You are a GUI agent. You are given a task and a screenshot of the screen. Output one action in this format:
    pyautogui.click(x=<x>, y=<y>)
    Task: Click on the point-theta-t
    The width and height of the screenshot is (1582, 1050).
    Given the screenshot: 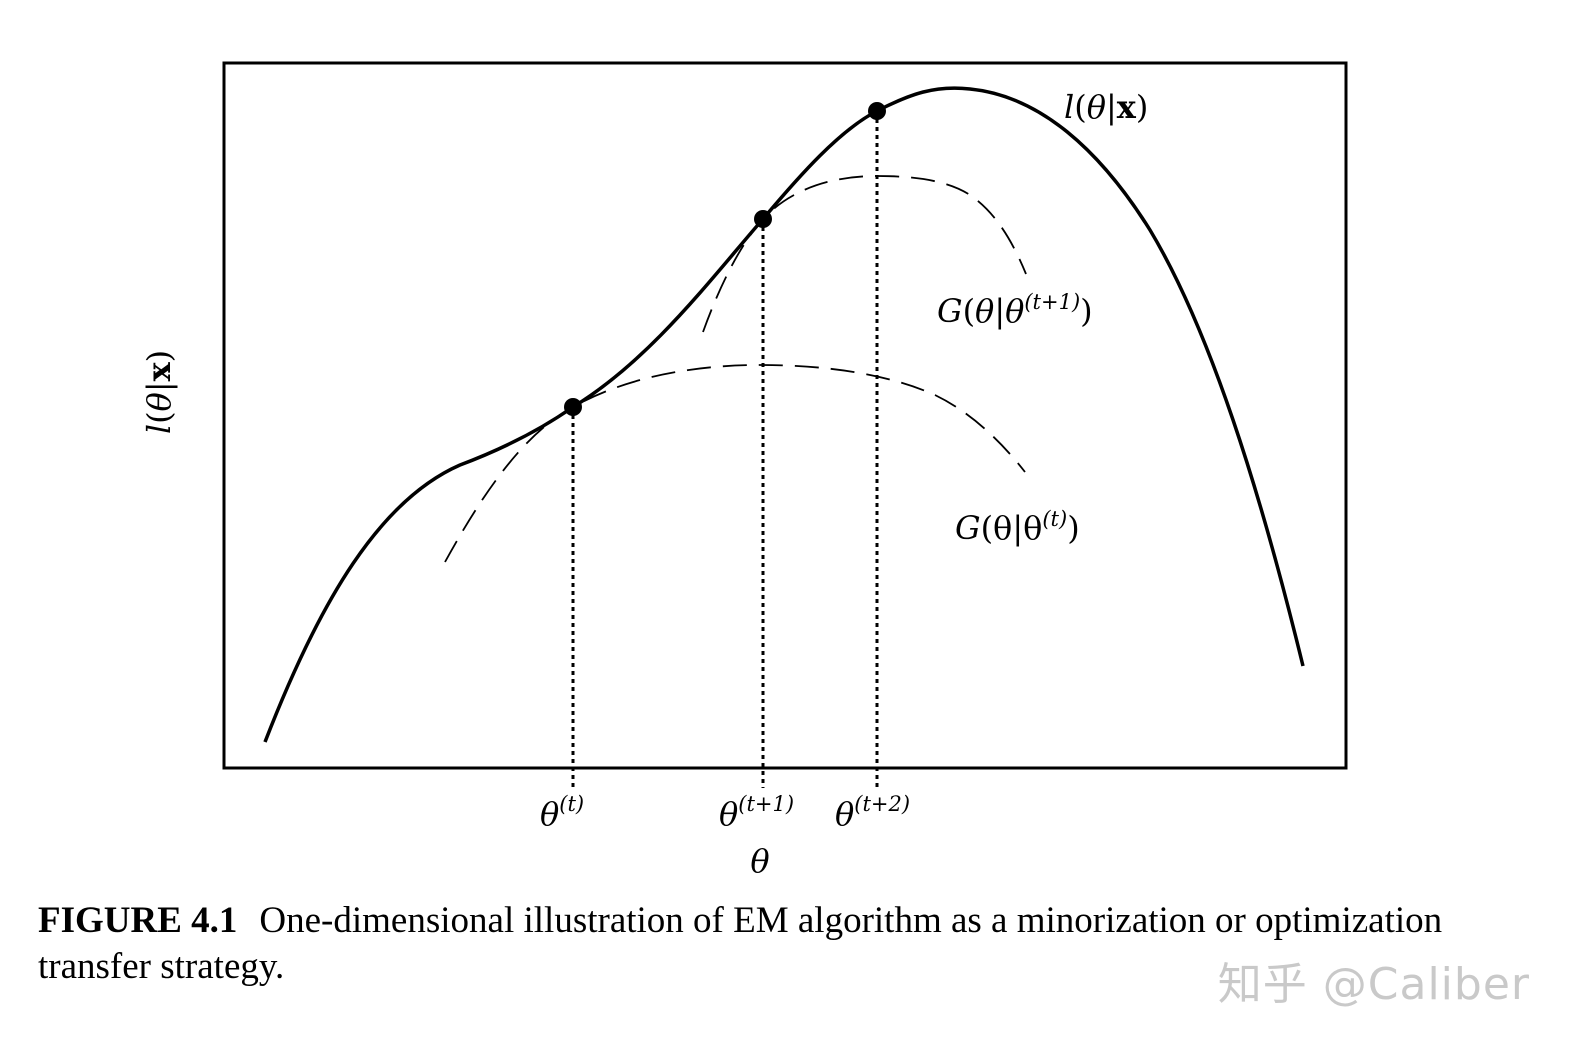 What is the action you would take?
    pyautogui.click(x=573, y=407)
    